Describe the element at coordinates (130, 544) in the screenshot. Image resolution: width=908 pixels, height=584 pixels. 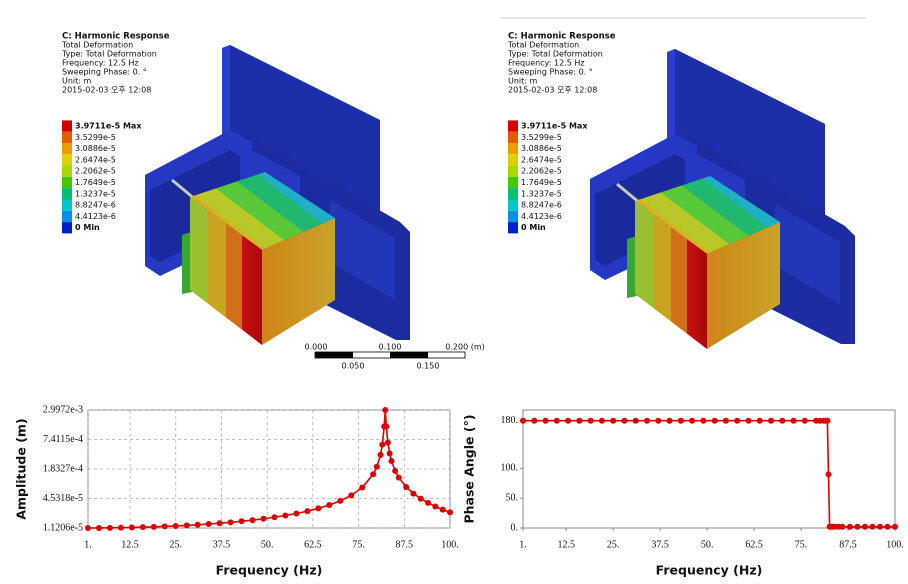
I see `x-tick-label: 12.5` at that location.